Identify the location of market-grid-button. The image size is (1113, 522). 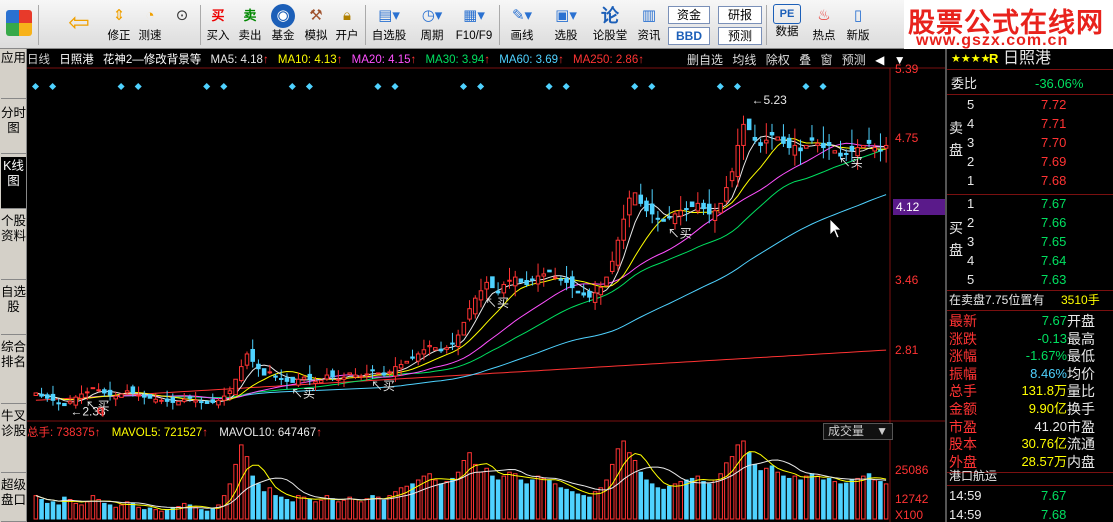
(19, 24).